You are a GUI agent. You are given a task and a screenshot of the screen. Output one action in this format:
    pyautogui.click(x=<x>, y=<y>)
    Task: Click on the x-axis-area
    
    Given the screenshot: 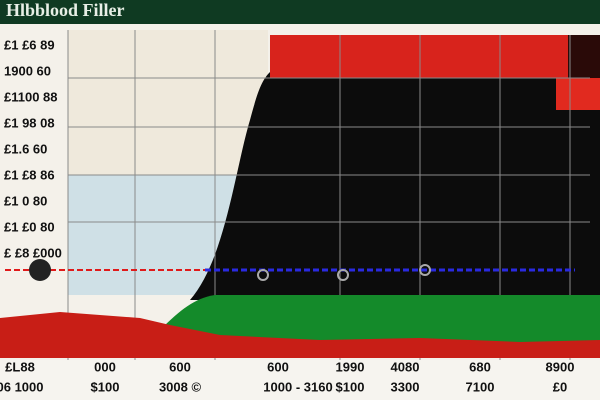 What is the action you would take?
    pyautogui.click(x=300, y=380)
    